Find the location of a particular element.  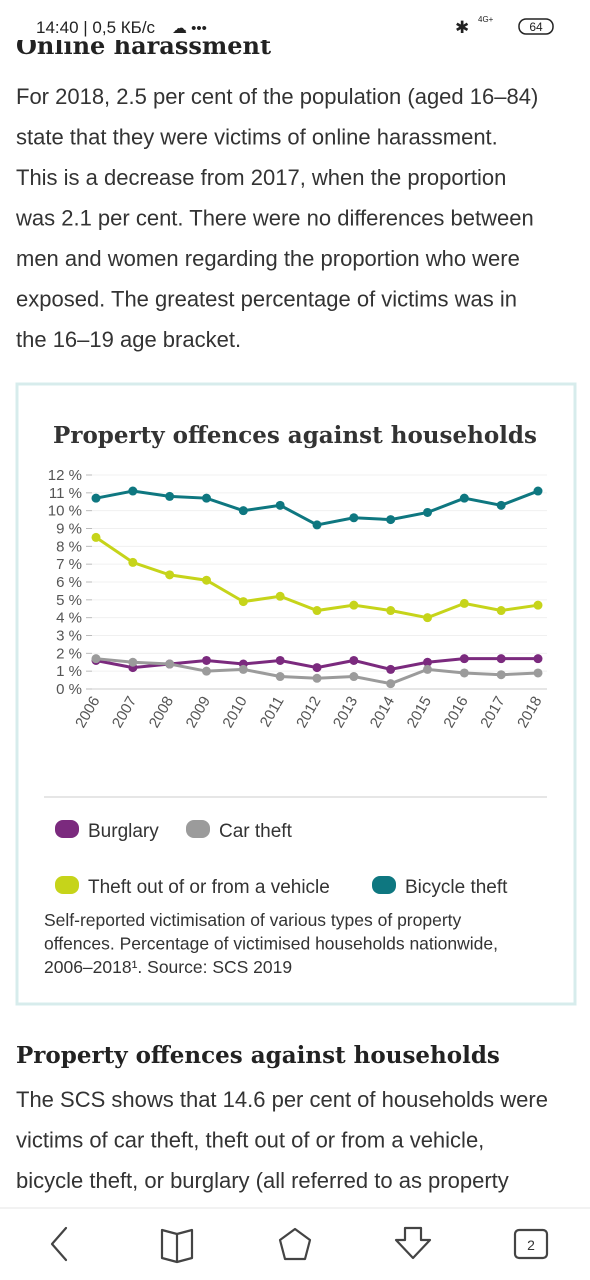

tabs-button is located at coordinates (531, 1244).